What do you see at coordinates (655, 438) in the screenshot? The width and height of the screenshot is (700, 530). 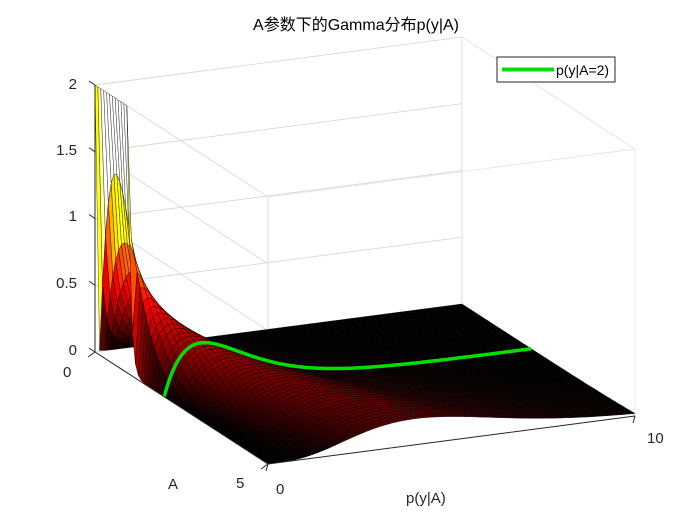 I see `x-tick-10: 10` at bounding box center [655, 438].